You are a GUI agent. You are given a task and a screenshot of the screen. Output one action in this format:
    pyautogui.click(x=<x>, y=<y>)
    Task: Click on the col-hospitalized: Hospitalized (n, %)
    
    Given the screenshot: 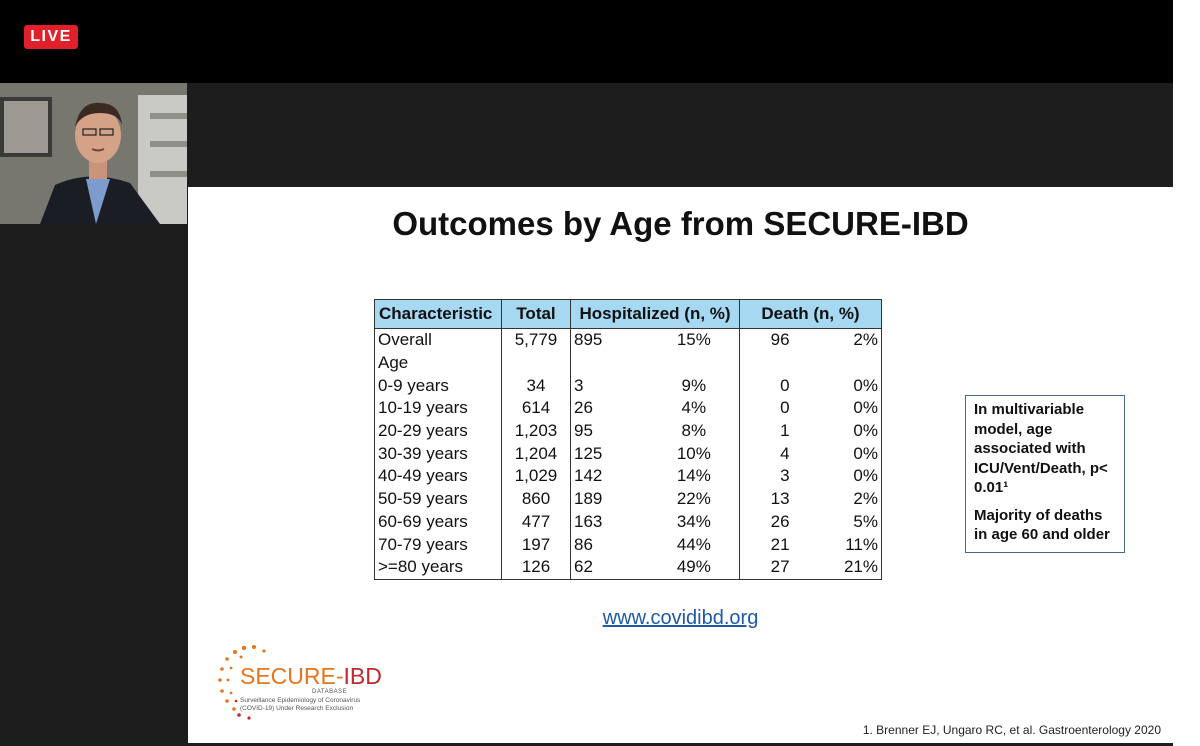 What is the action you would take?
    pyautogui.click(x=655, y=314)
    